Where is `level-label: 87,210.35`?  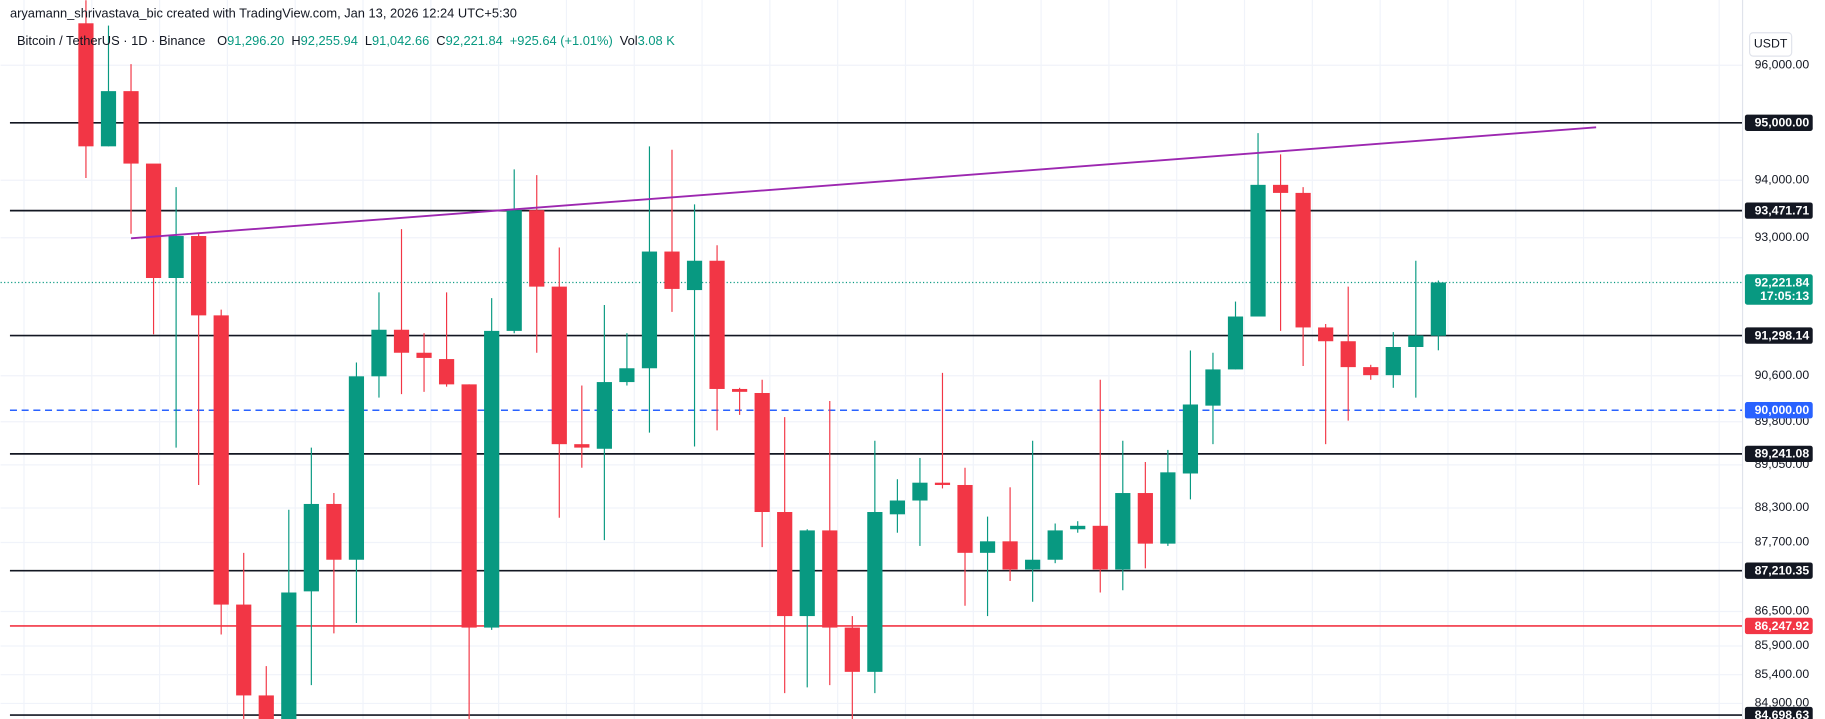 level-label: 87,210.35 is located at coordinates (1782, 570).